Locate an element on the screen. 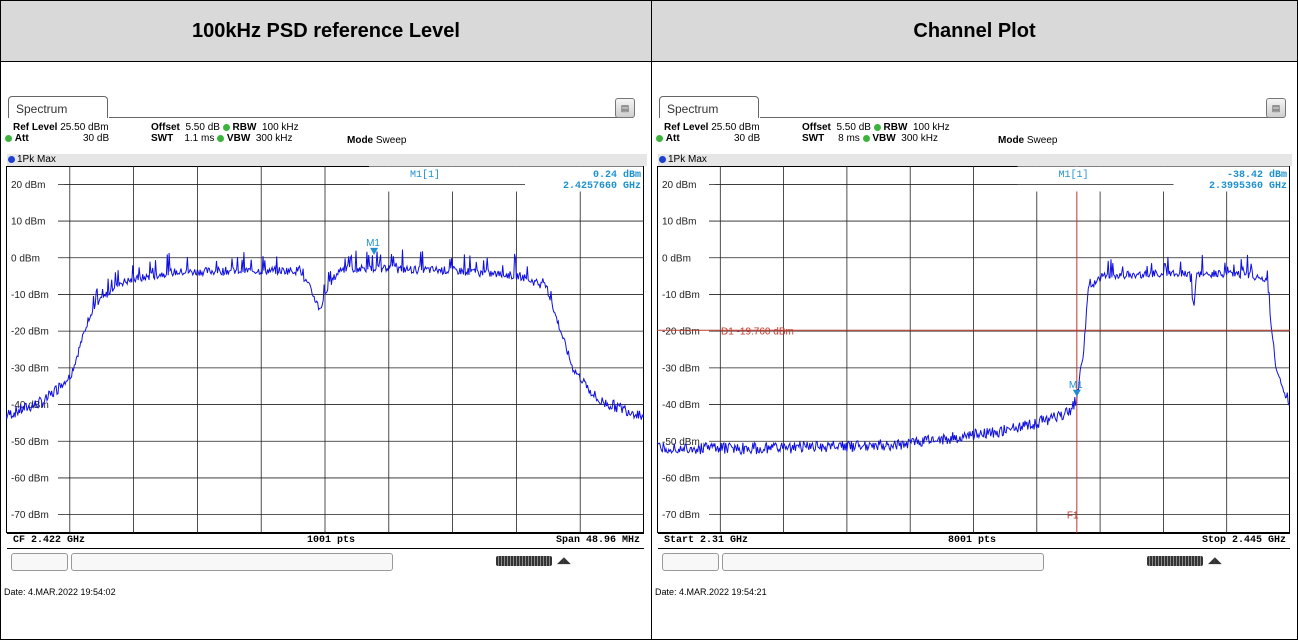  swt-row: SWT 1.1 ms VBW 300 kHz is located at coordinates (222, 138).